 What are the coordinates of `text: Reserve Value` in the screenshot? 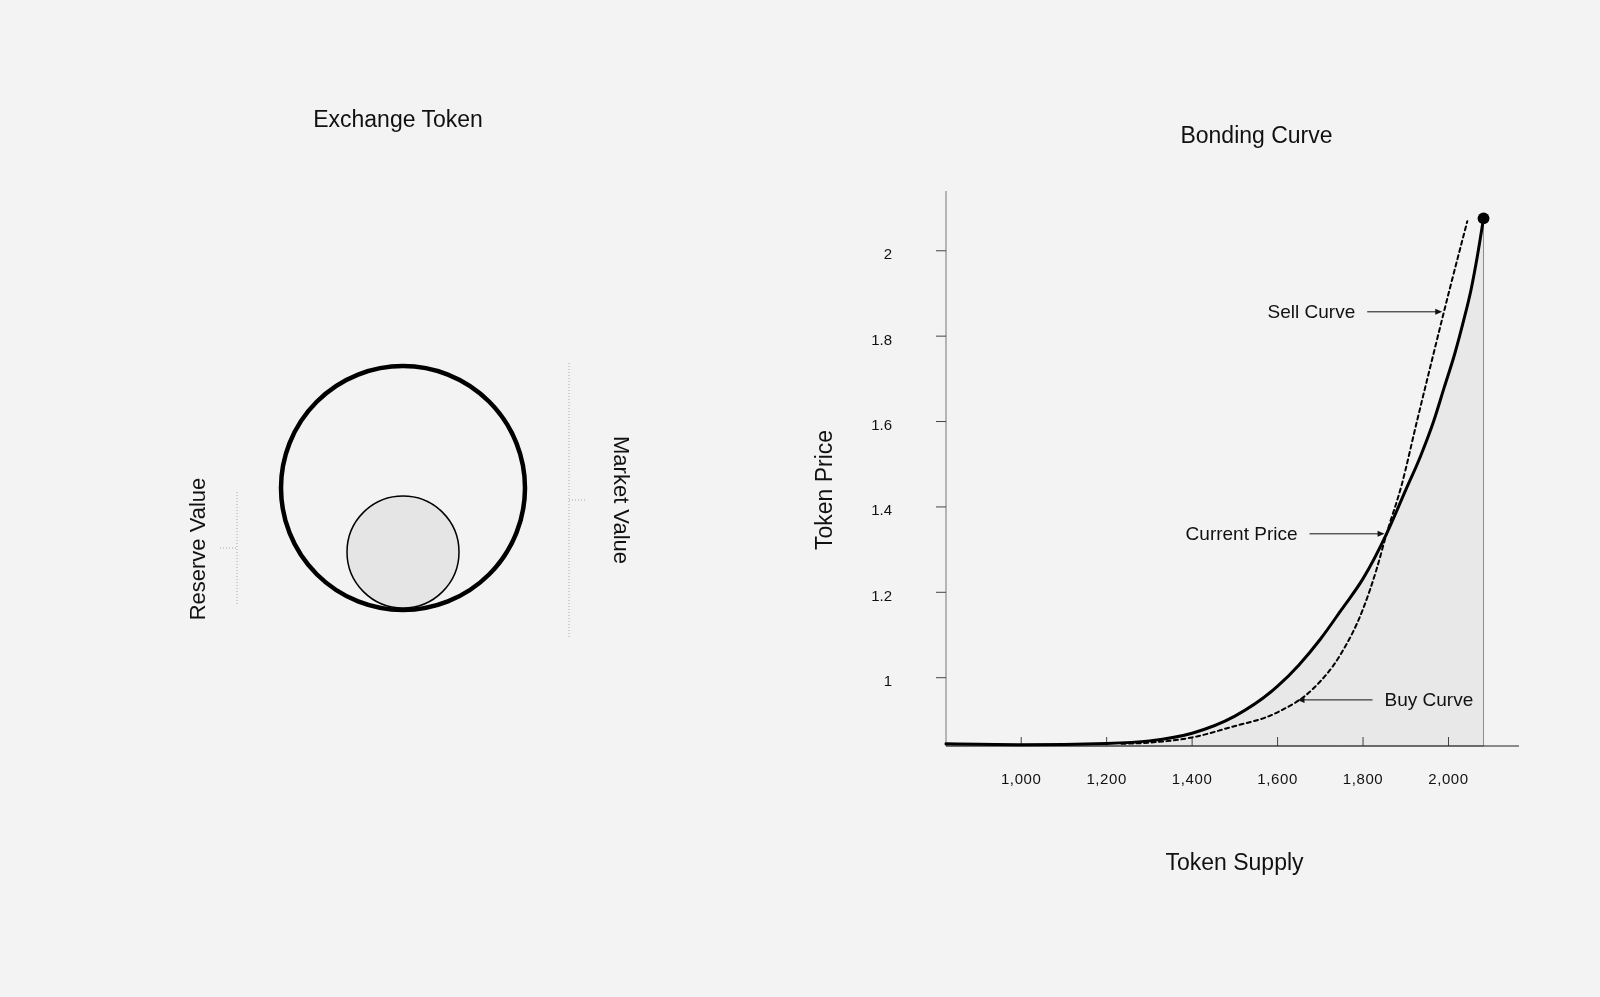 It's located at (197, 549).